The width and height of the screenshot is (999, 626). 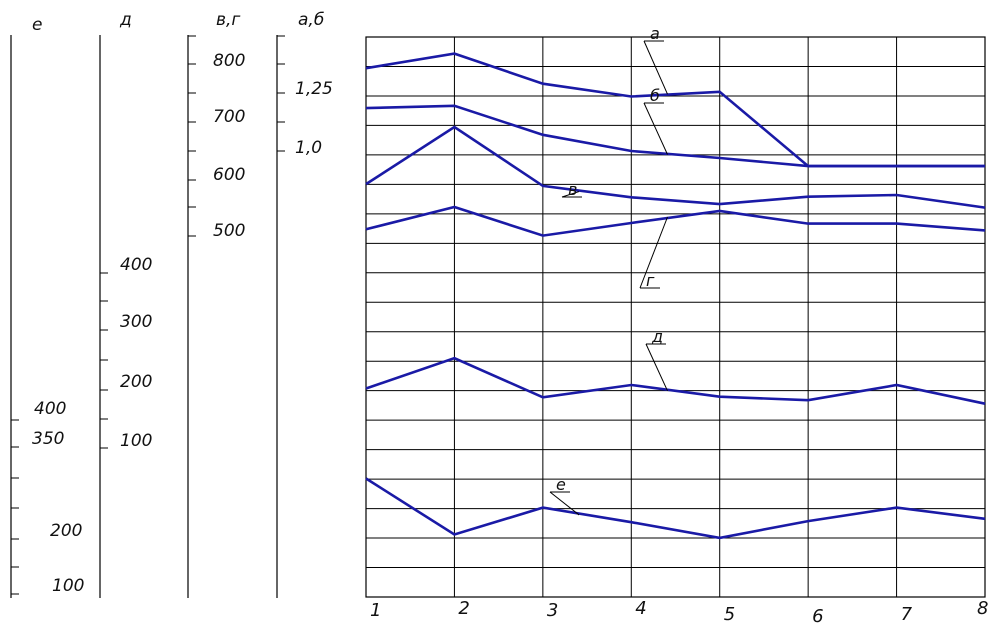 What do you see at coordinates (653, 252) in the screenshot?
I see `series-leader-г` at bounding box center [653, 252].